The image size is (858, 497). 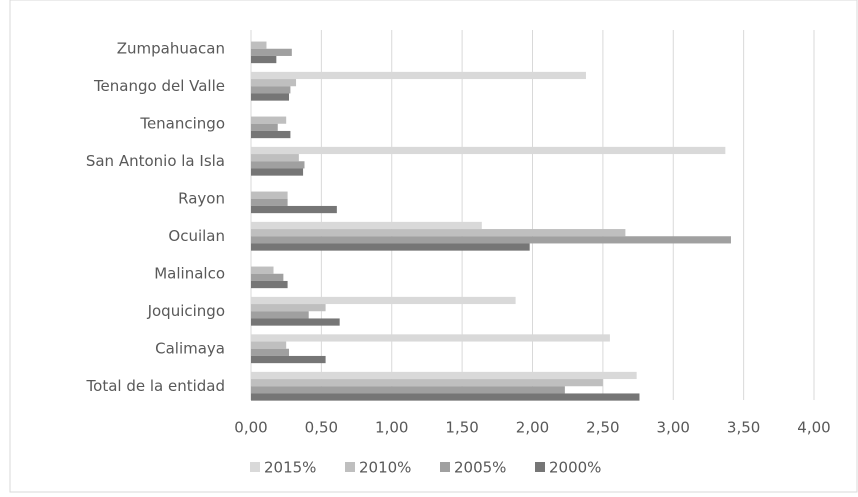 I want to click on y-tick-label: Total de la entidad, so click(x=155, y=386).